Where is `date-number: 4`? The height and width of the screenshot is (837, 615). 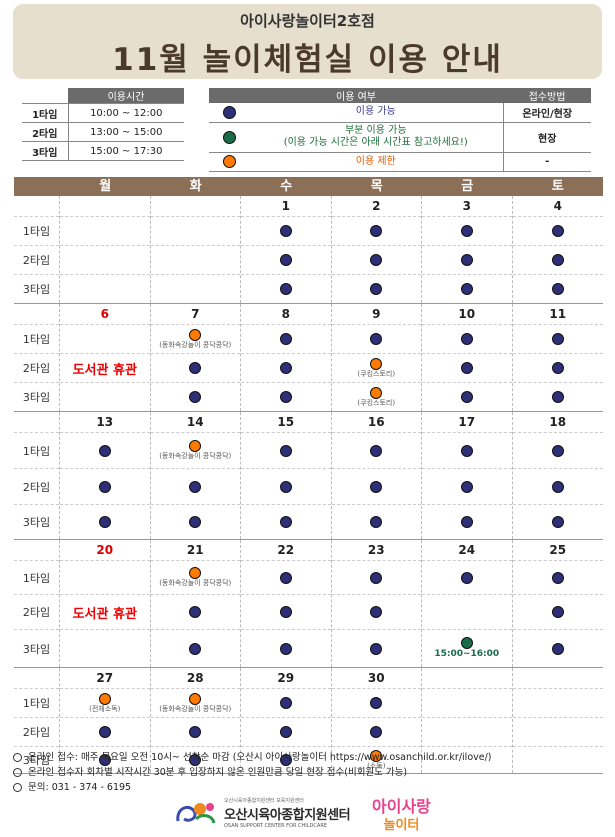
date-number: 4 is located at coordinates (557, 206).